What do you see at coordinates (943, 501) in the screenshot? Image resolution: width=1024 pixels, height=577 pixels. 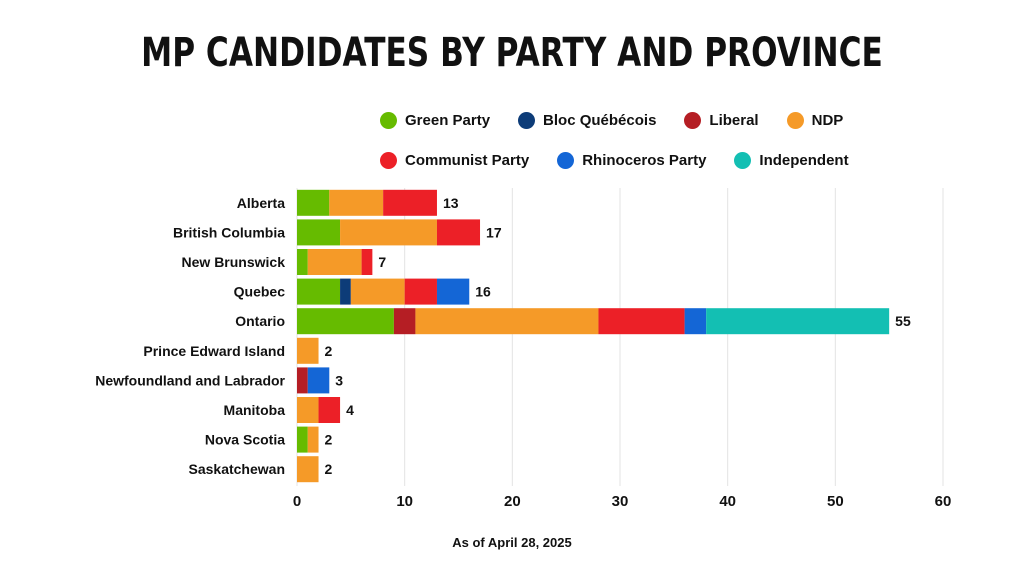 I see `x-tick-label: 60` at bounding box center [943, 501].